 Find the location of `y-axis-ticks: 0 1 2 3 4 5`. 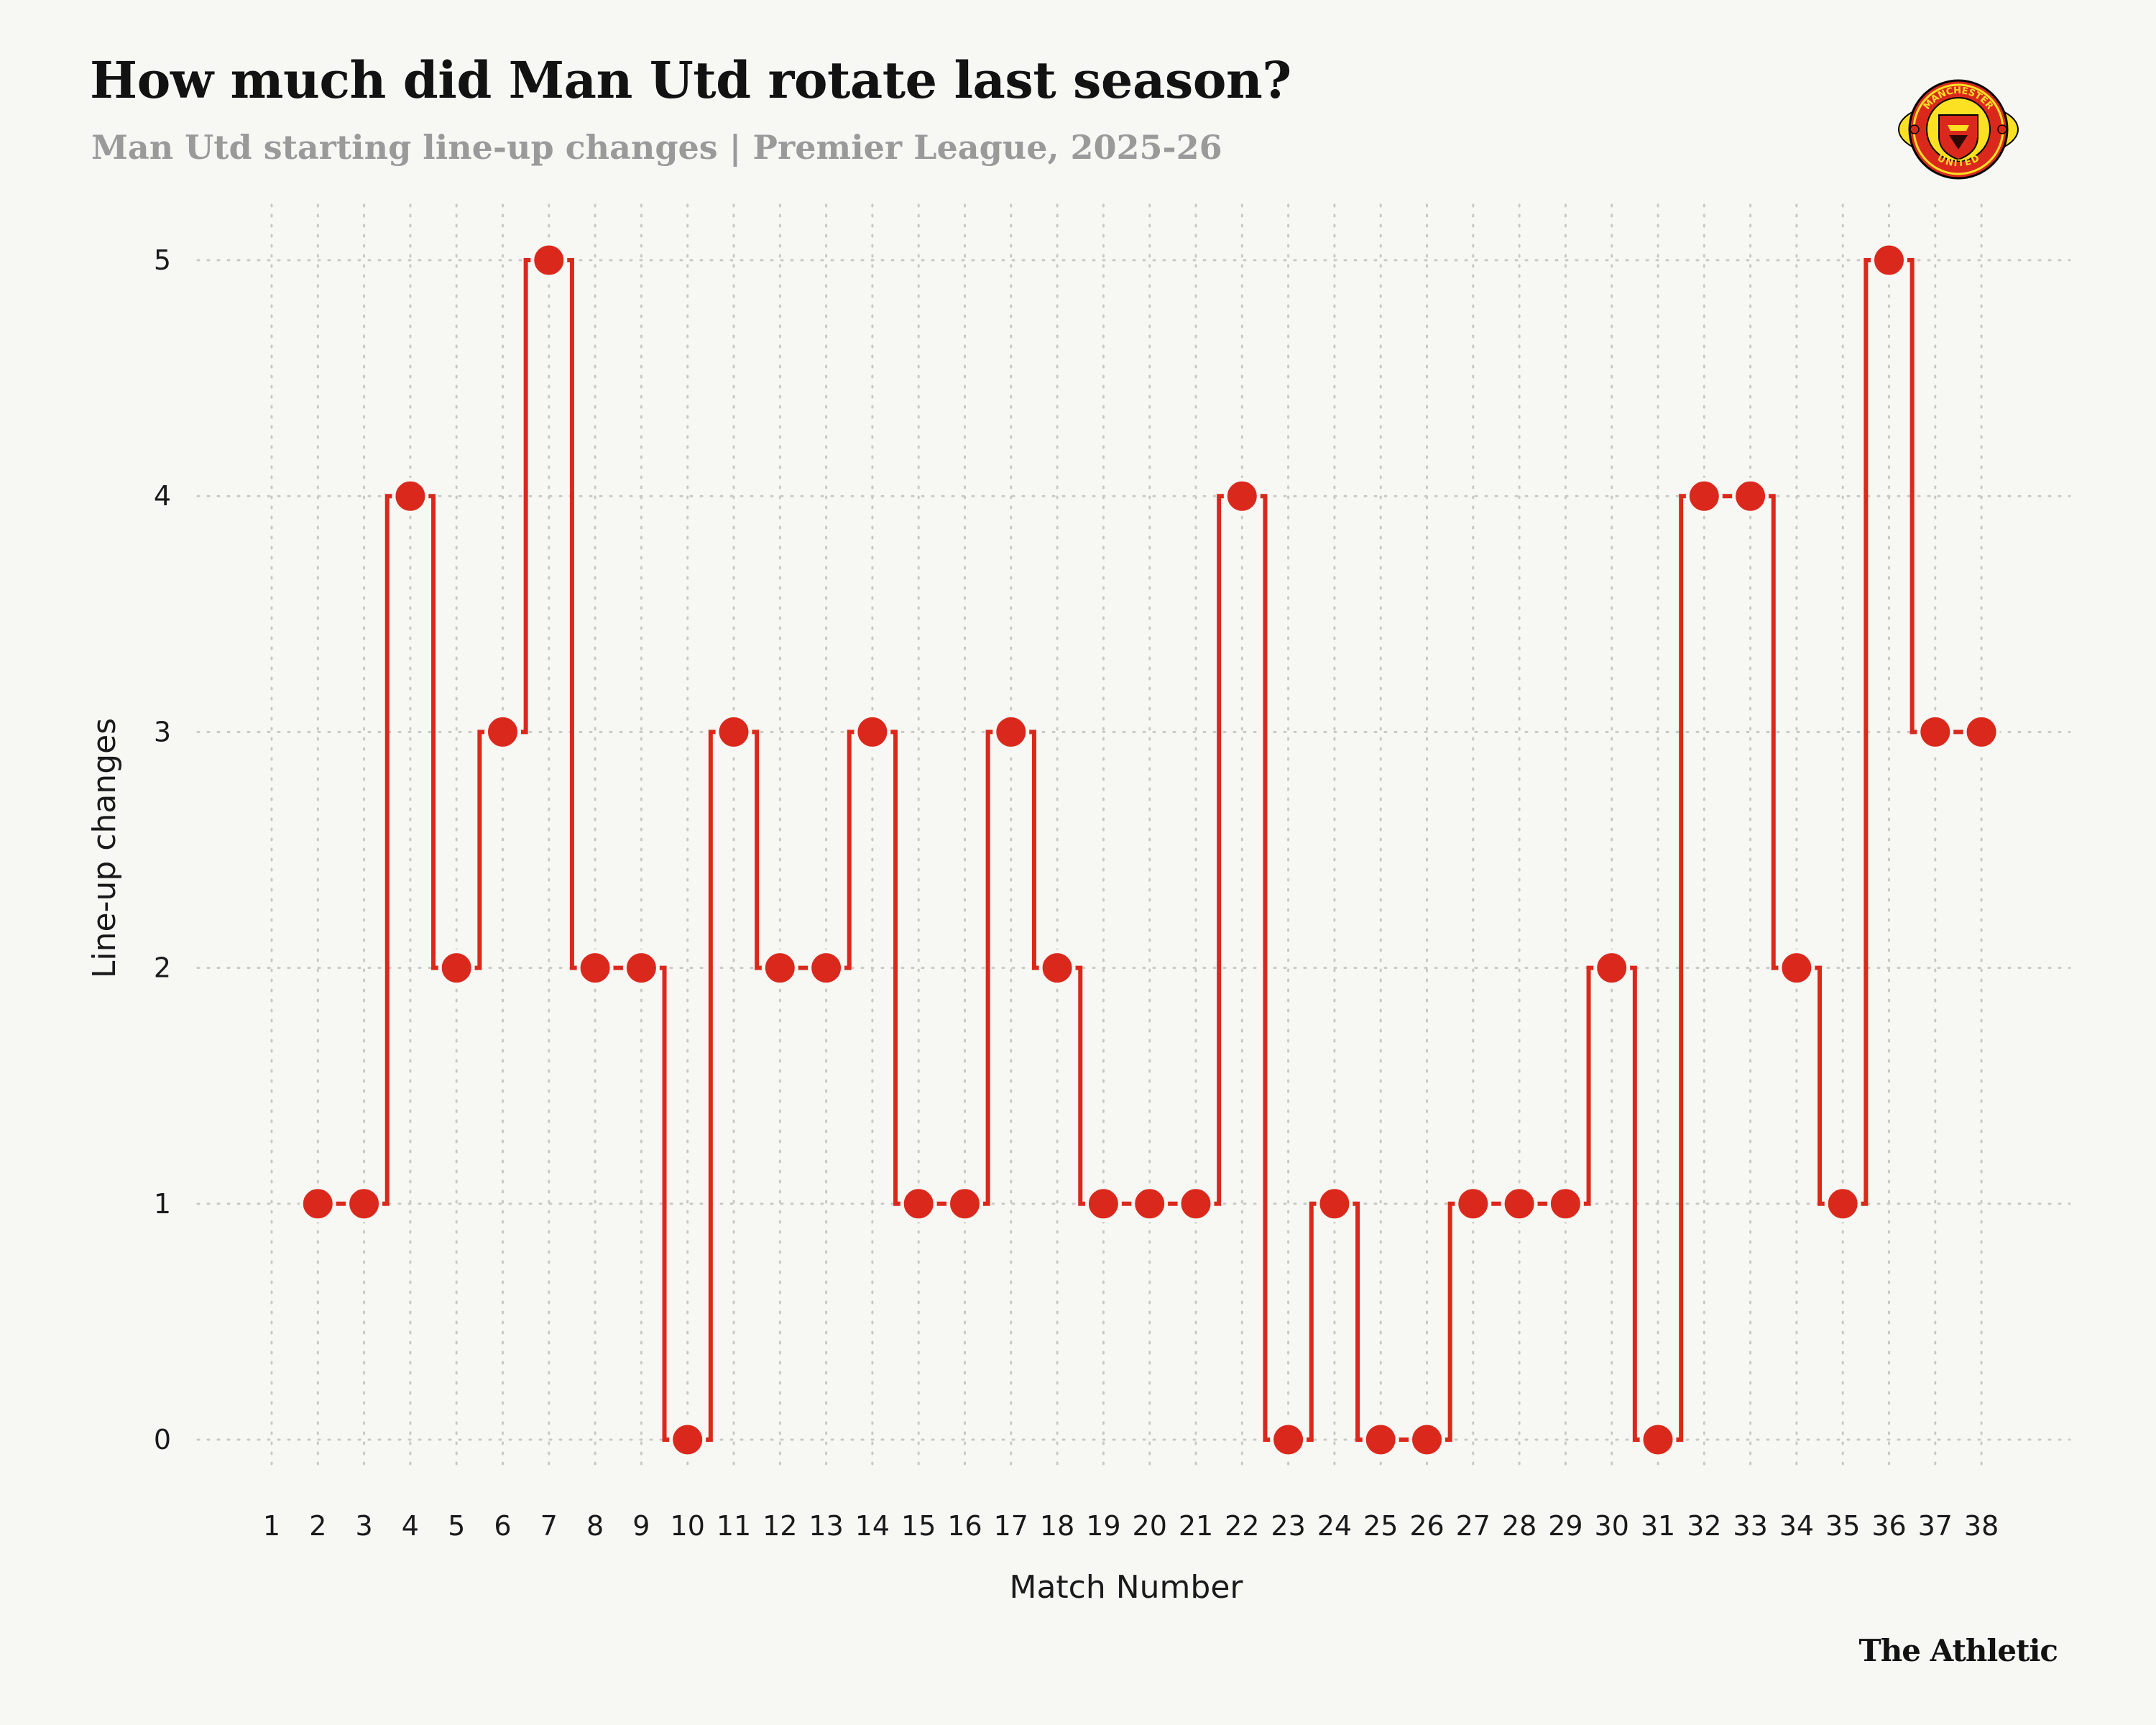

y-axis-ticks: 0 1 2 3 4 5 is located at coordinates (162, 849).